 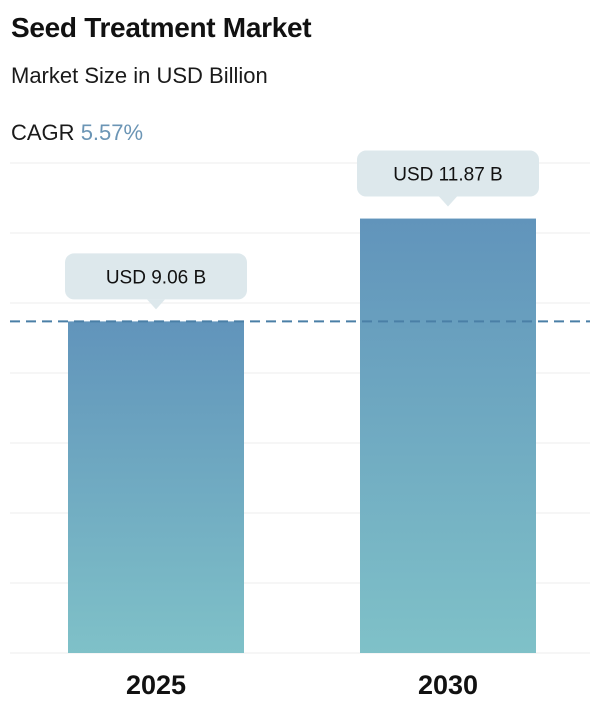 What do you see at coordinates (77, 133) in the screenshot?
I see `cagr-line: CAGR 5.57%` at bounding box center [77, 133].